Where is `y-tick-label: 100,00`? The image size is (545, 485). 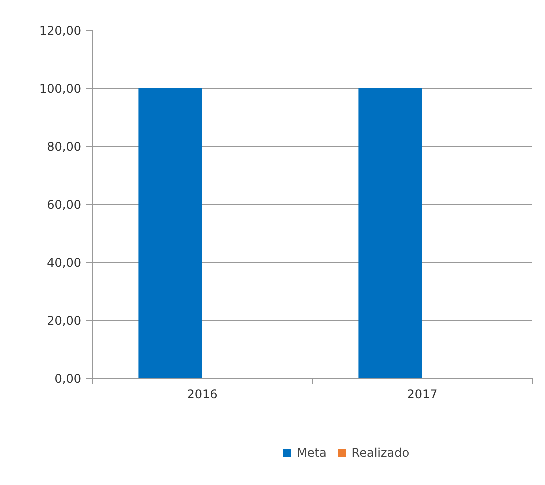
y-tick-label: 100,00 is located at coordinates (61, 89).